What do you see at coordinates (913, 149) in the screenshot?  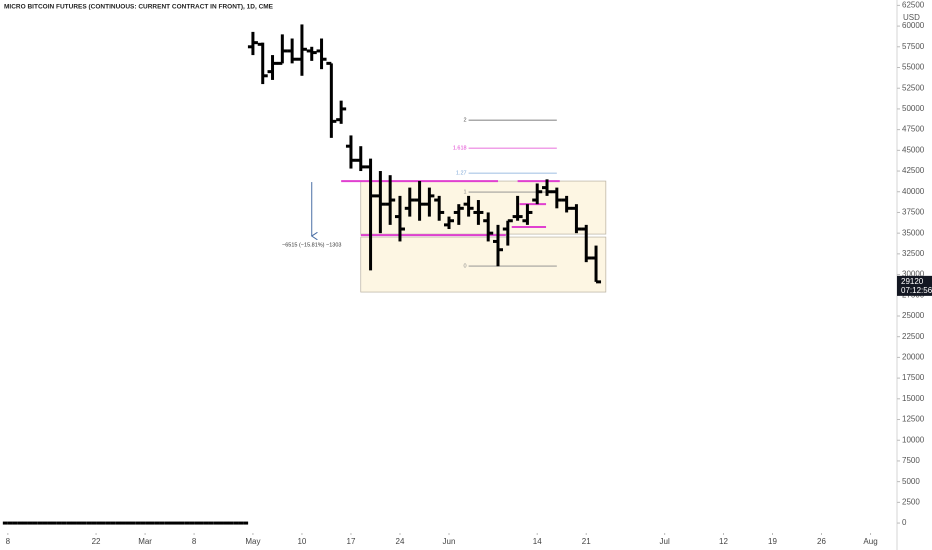 I see `y-tick-label: 45000` at bounding box center [913, 149].